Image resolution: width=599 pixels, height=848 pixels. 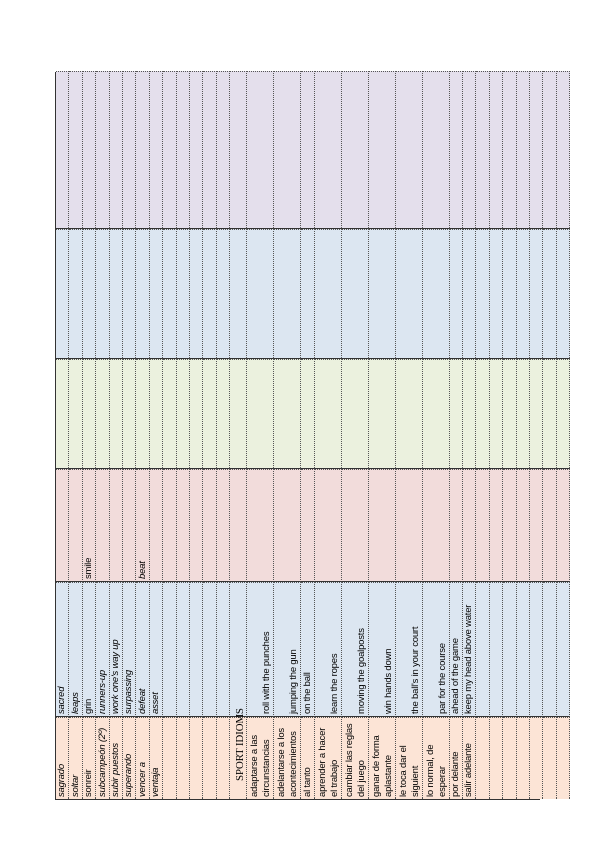 I want to click on cell: par for the course, so click(x=436, y=649).